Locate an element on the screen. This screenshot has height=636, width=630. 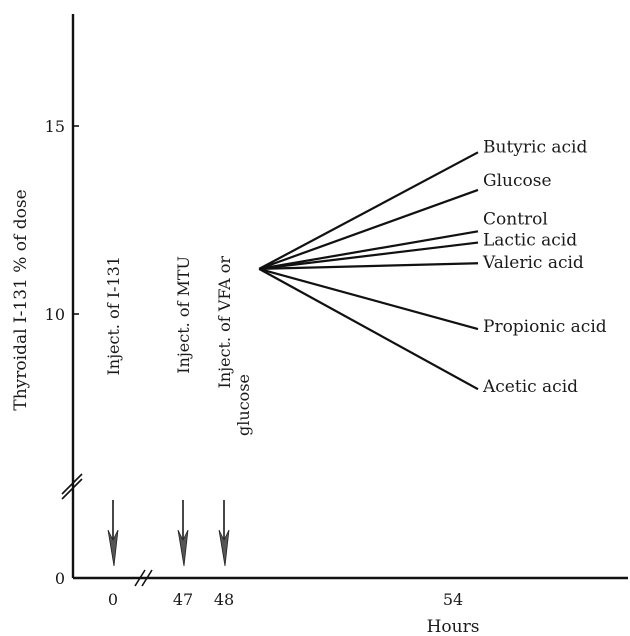
x-tick-label: 48 is located at coordinates (224, 599).